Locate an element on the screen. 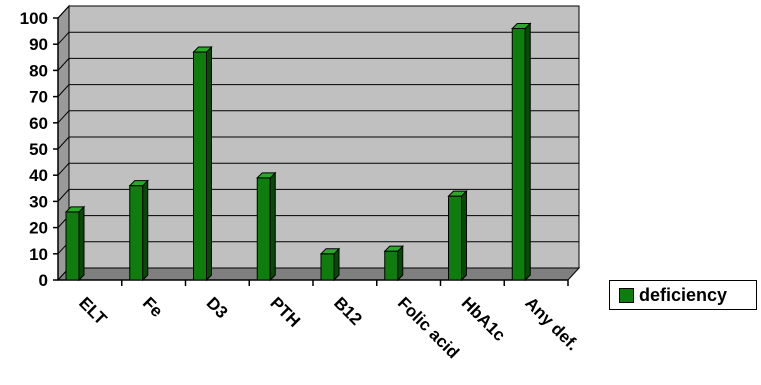 The height and width of the screenshot is (385, 761). legend-swatch is located at coordinates (626, 295).